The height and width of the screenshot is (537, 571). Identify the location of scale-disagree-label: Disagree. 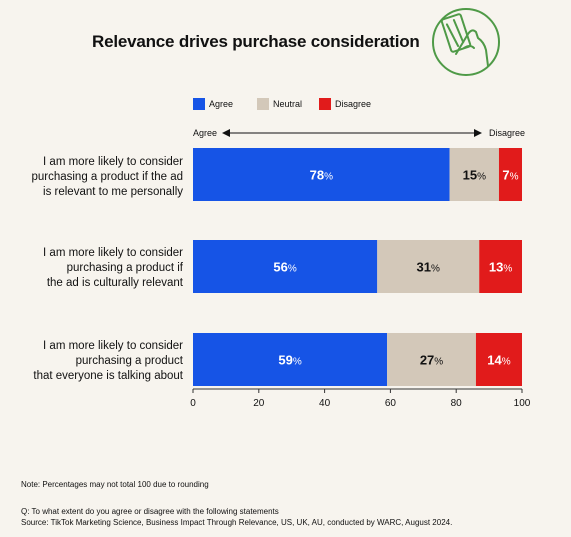
(507, 133).